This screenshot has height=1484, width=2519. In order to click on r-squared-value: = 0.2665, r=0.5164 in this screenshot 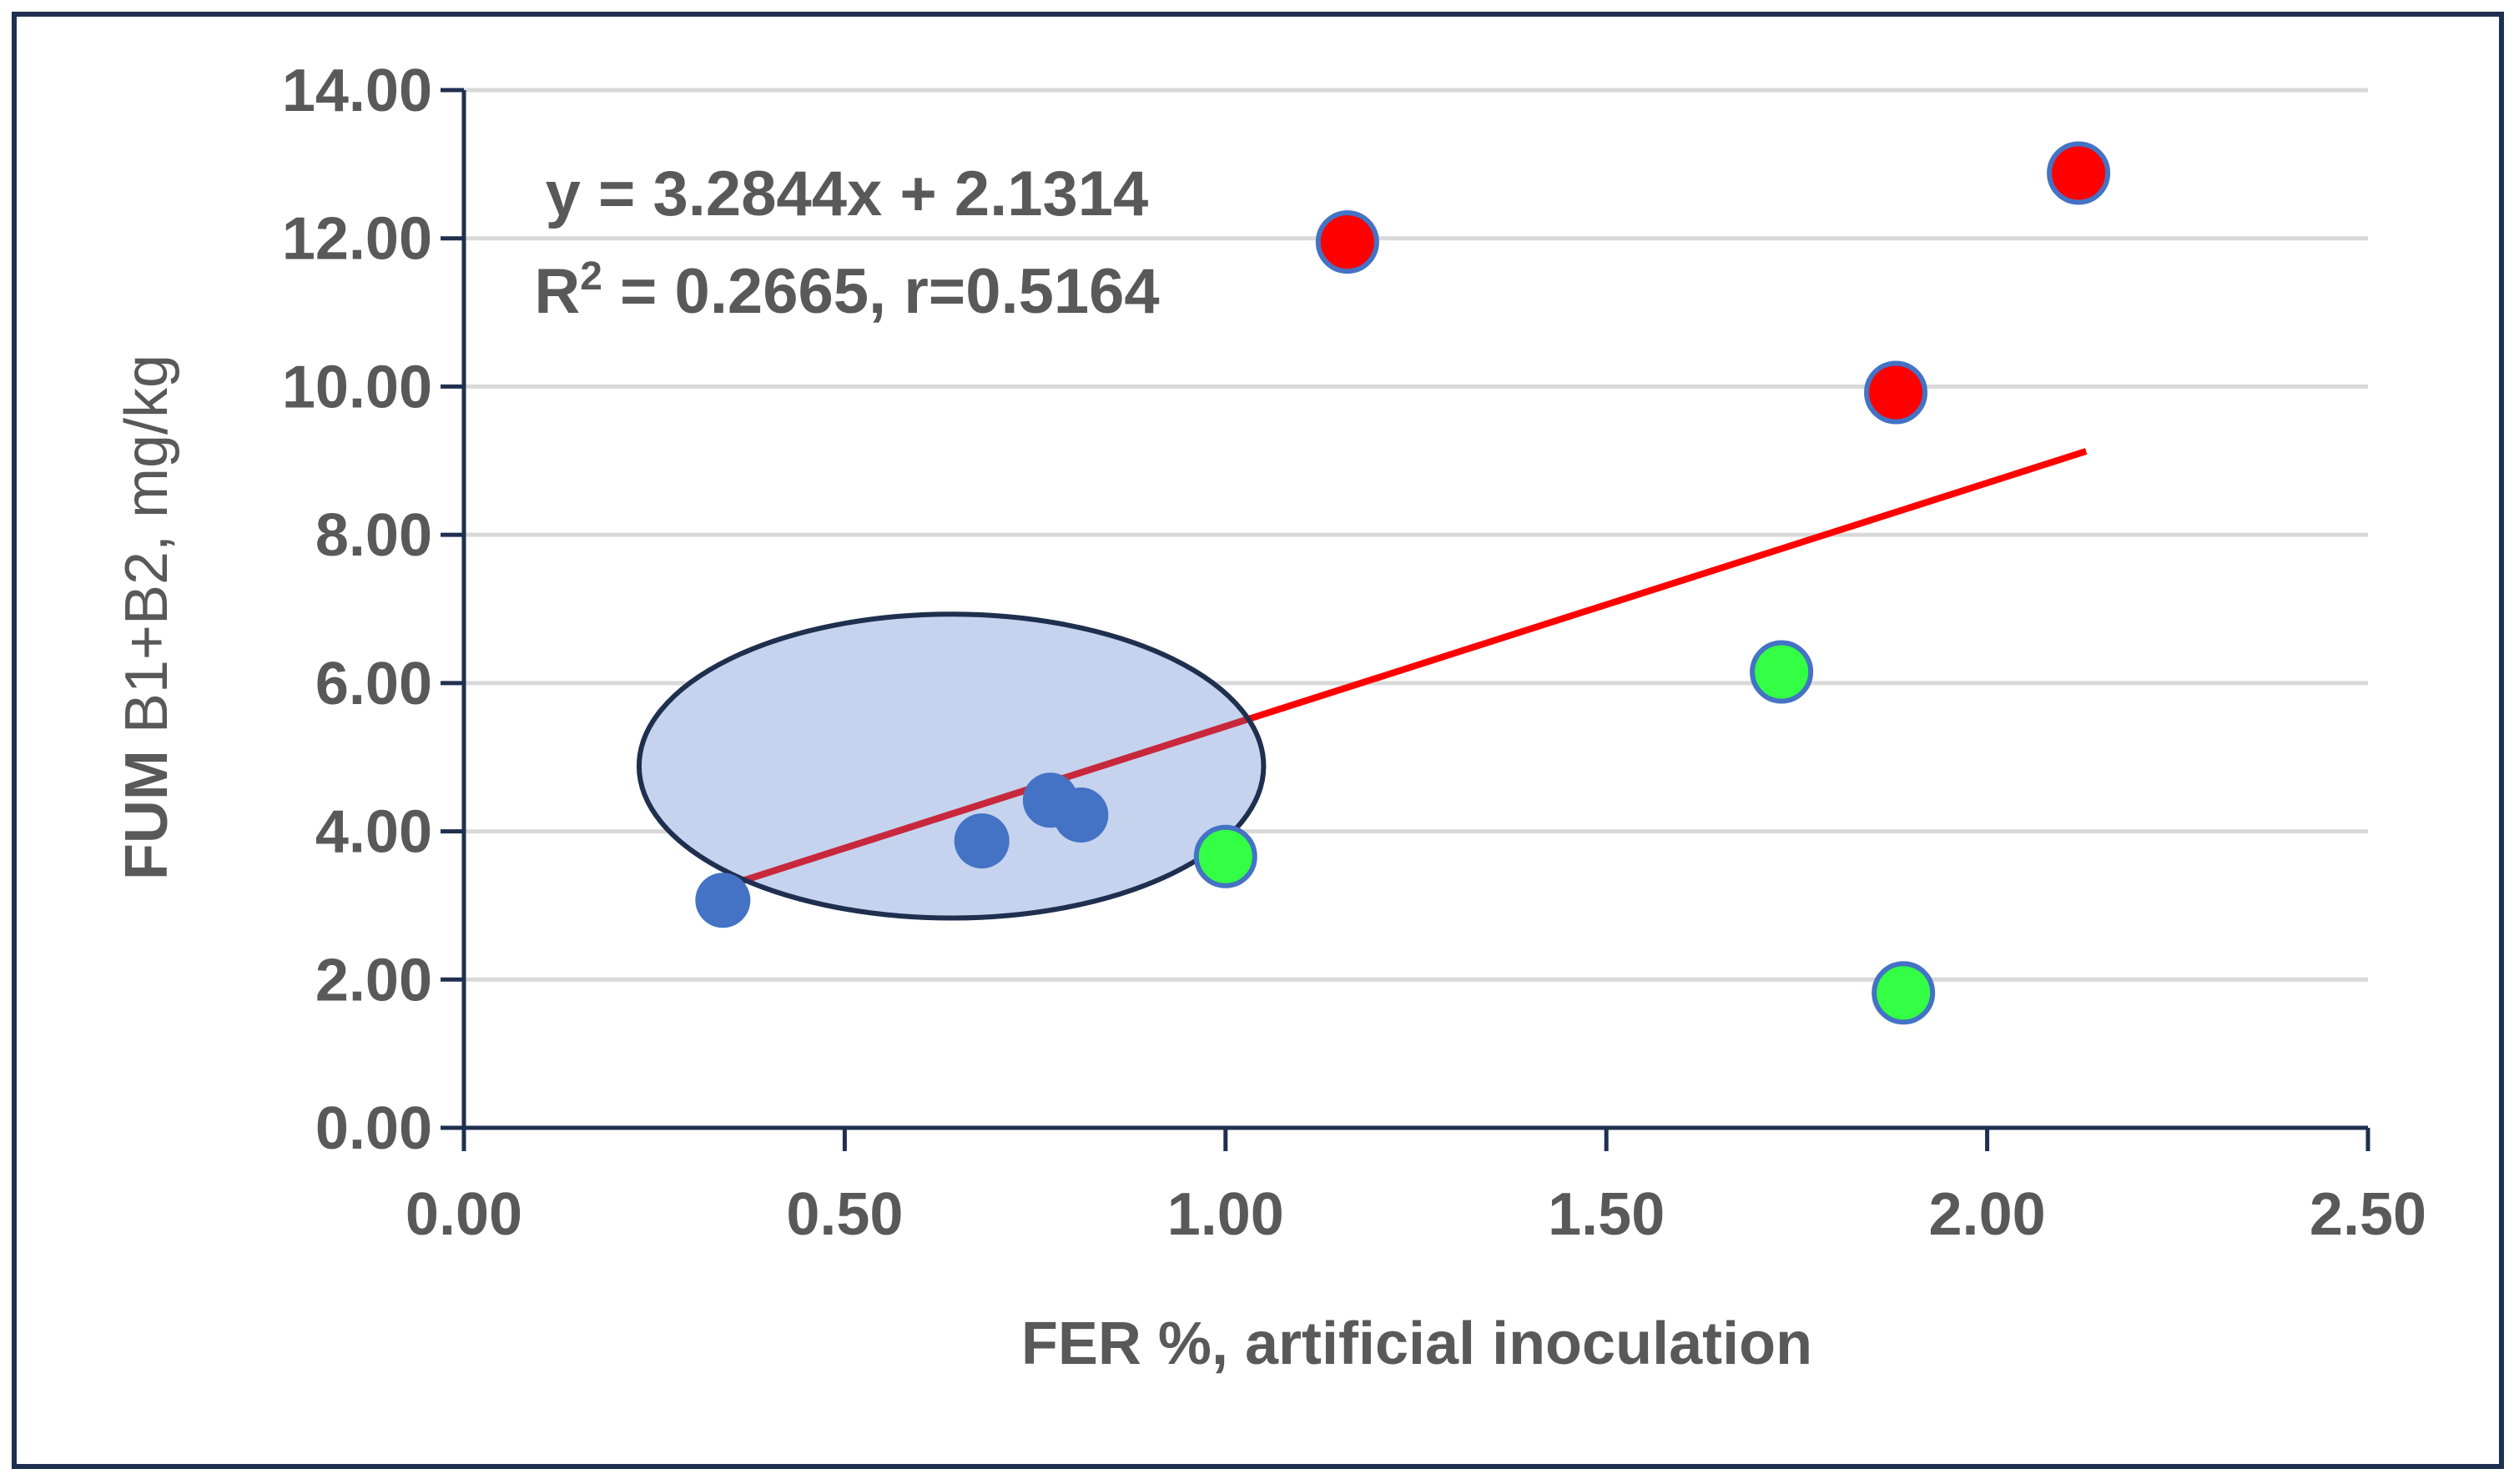, I will do `click(881, 292)`.